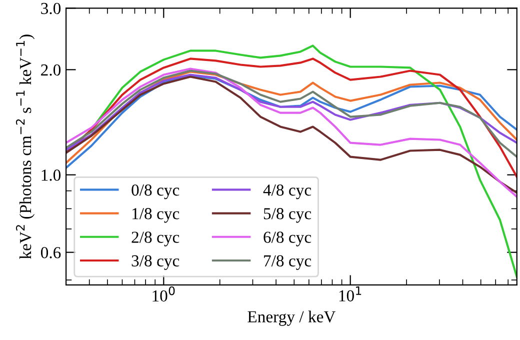 This screenshot has width=520, height=340. I want to click on y-tick-label: 2.0, so click(51, 70).